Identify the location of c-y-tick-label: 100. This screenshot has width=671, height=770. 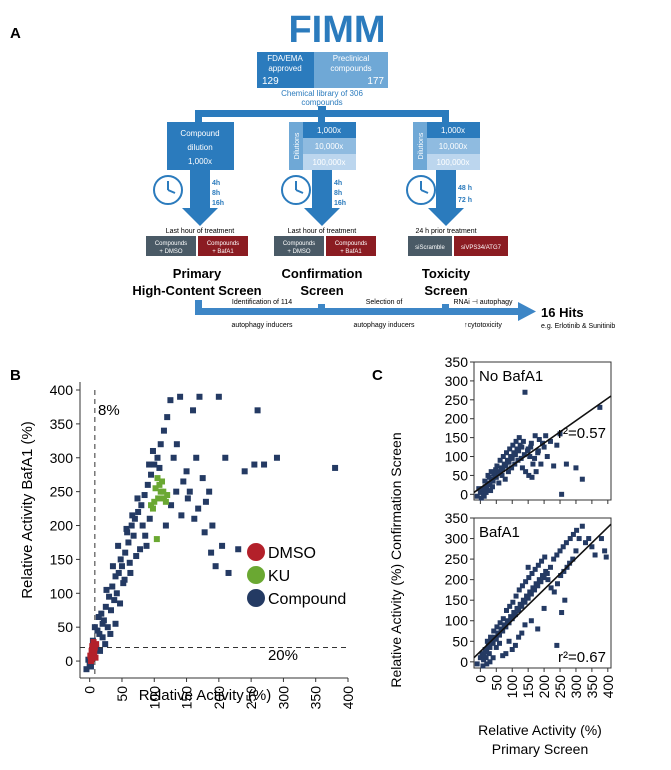
(457, 457).